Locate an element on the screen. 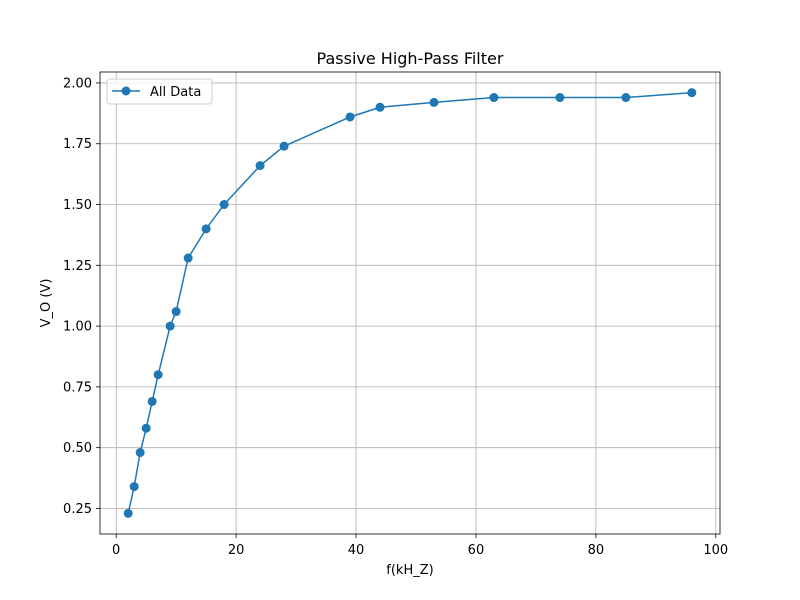  x-axis-title: f(kH_Z) is located at coordinates (409, 570).